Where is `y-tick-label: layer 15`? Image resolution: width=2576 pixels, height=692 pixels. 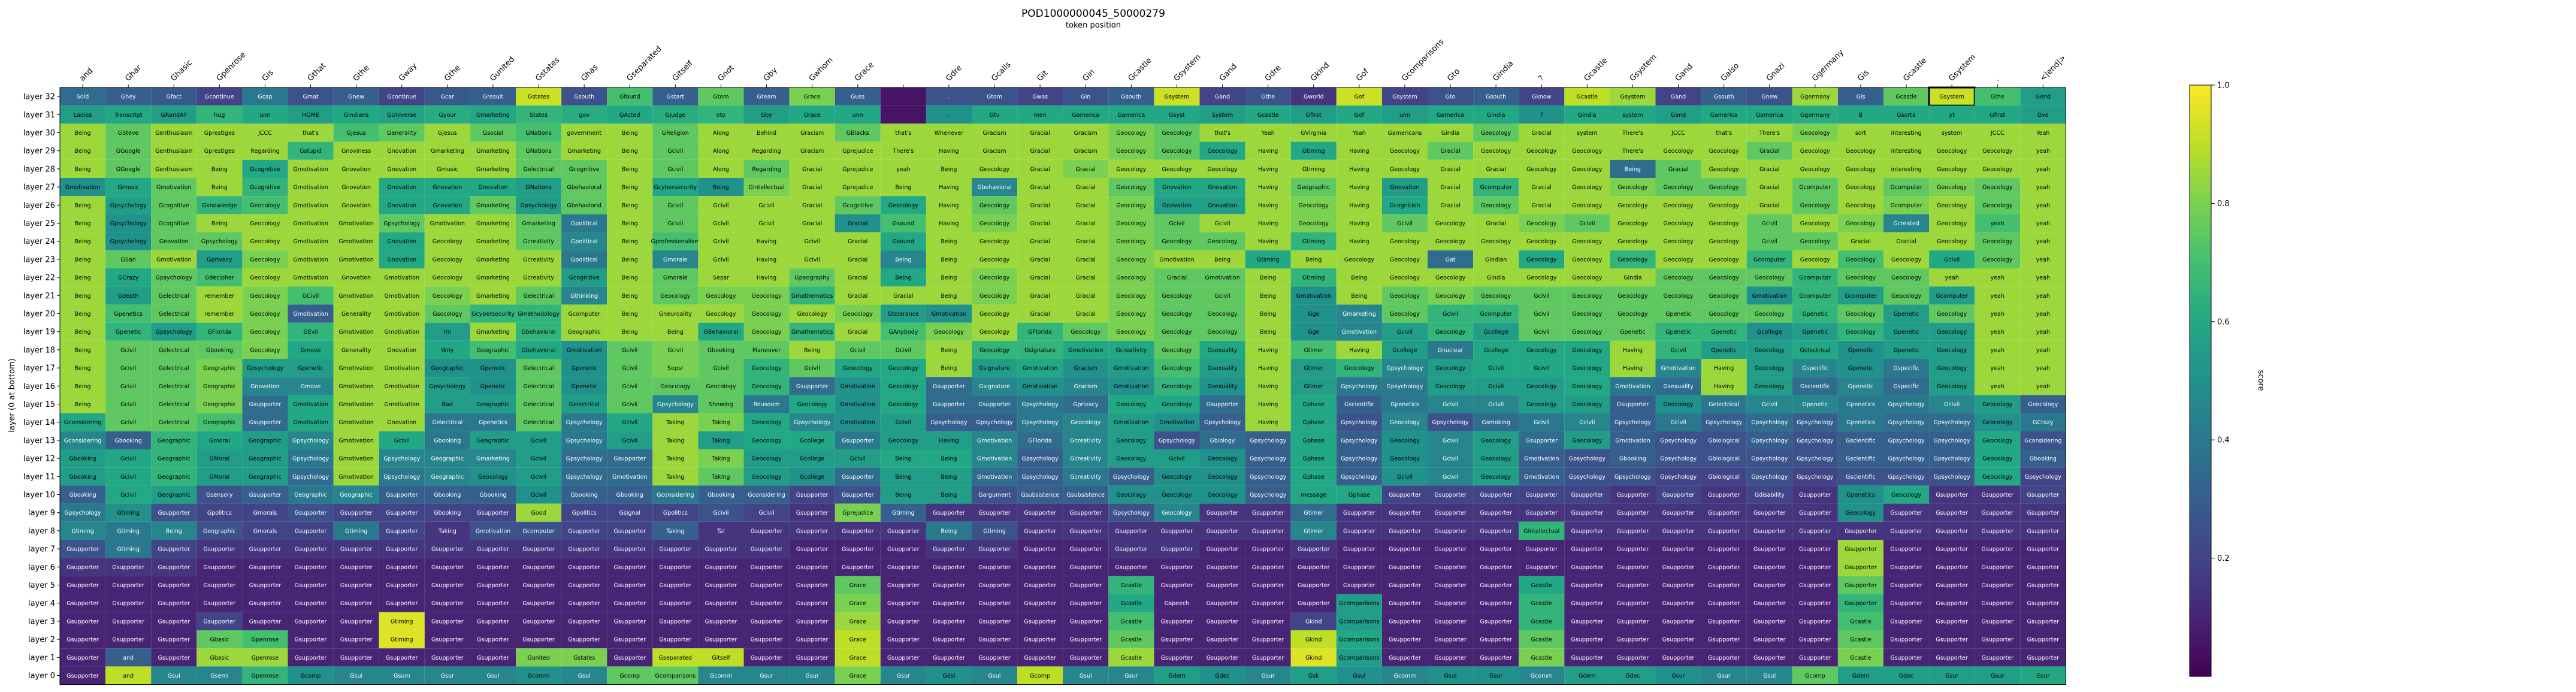 y-tick-label: layer 15 is located at coordinates (39, 404).